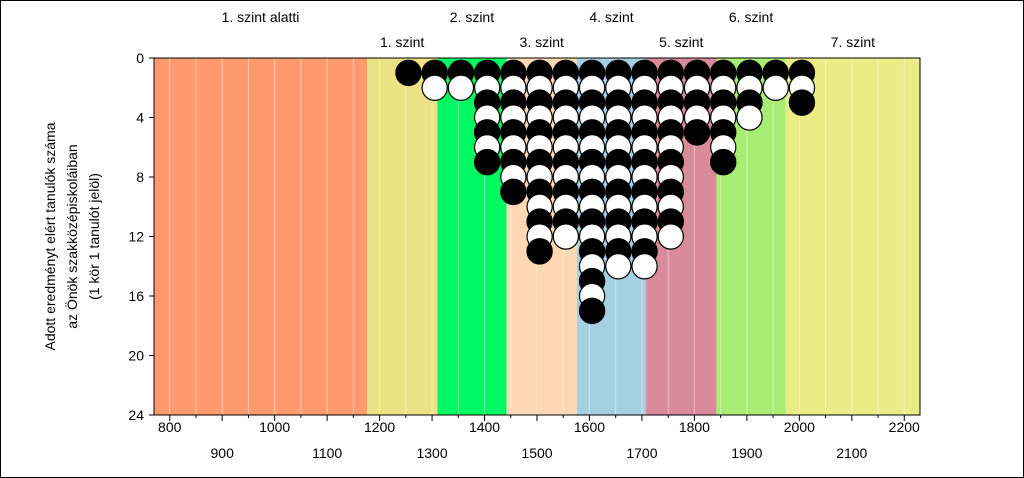 This screenshot has width=1024, height=478. What do you see at coordinates (136, 237) in the screenshot?
I see `y-tick-label: 12` at bounding box center [136, 237].